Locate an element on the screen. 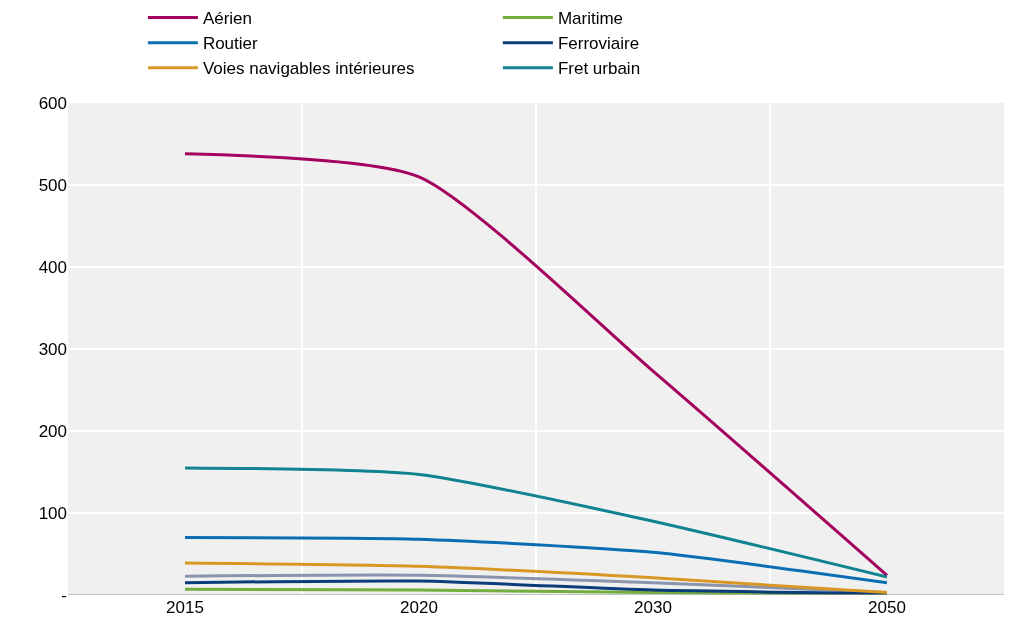  y-tick-label: 500 is located at coordinates (52, 185).